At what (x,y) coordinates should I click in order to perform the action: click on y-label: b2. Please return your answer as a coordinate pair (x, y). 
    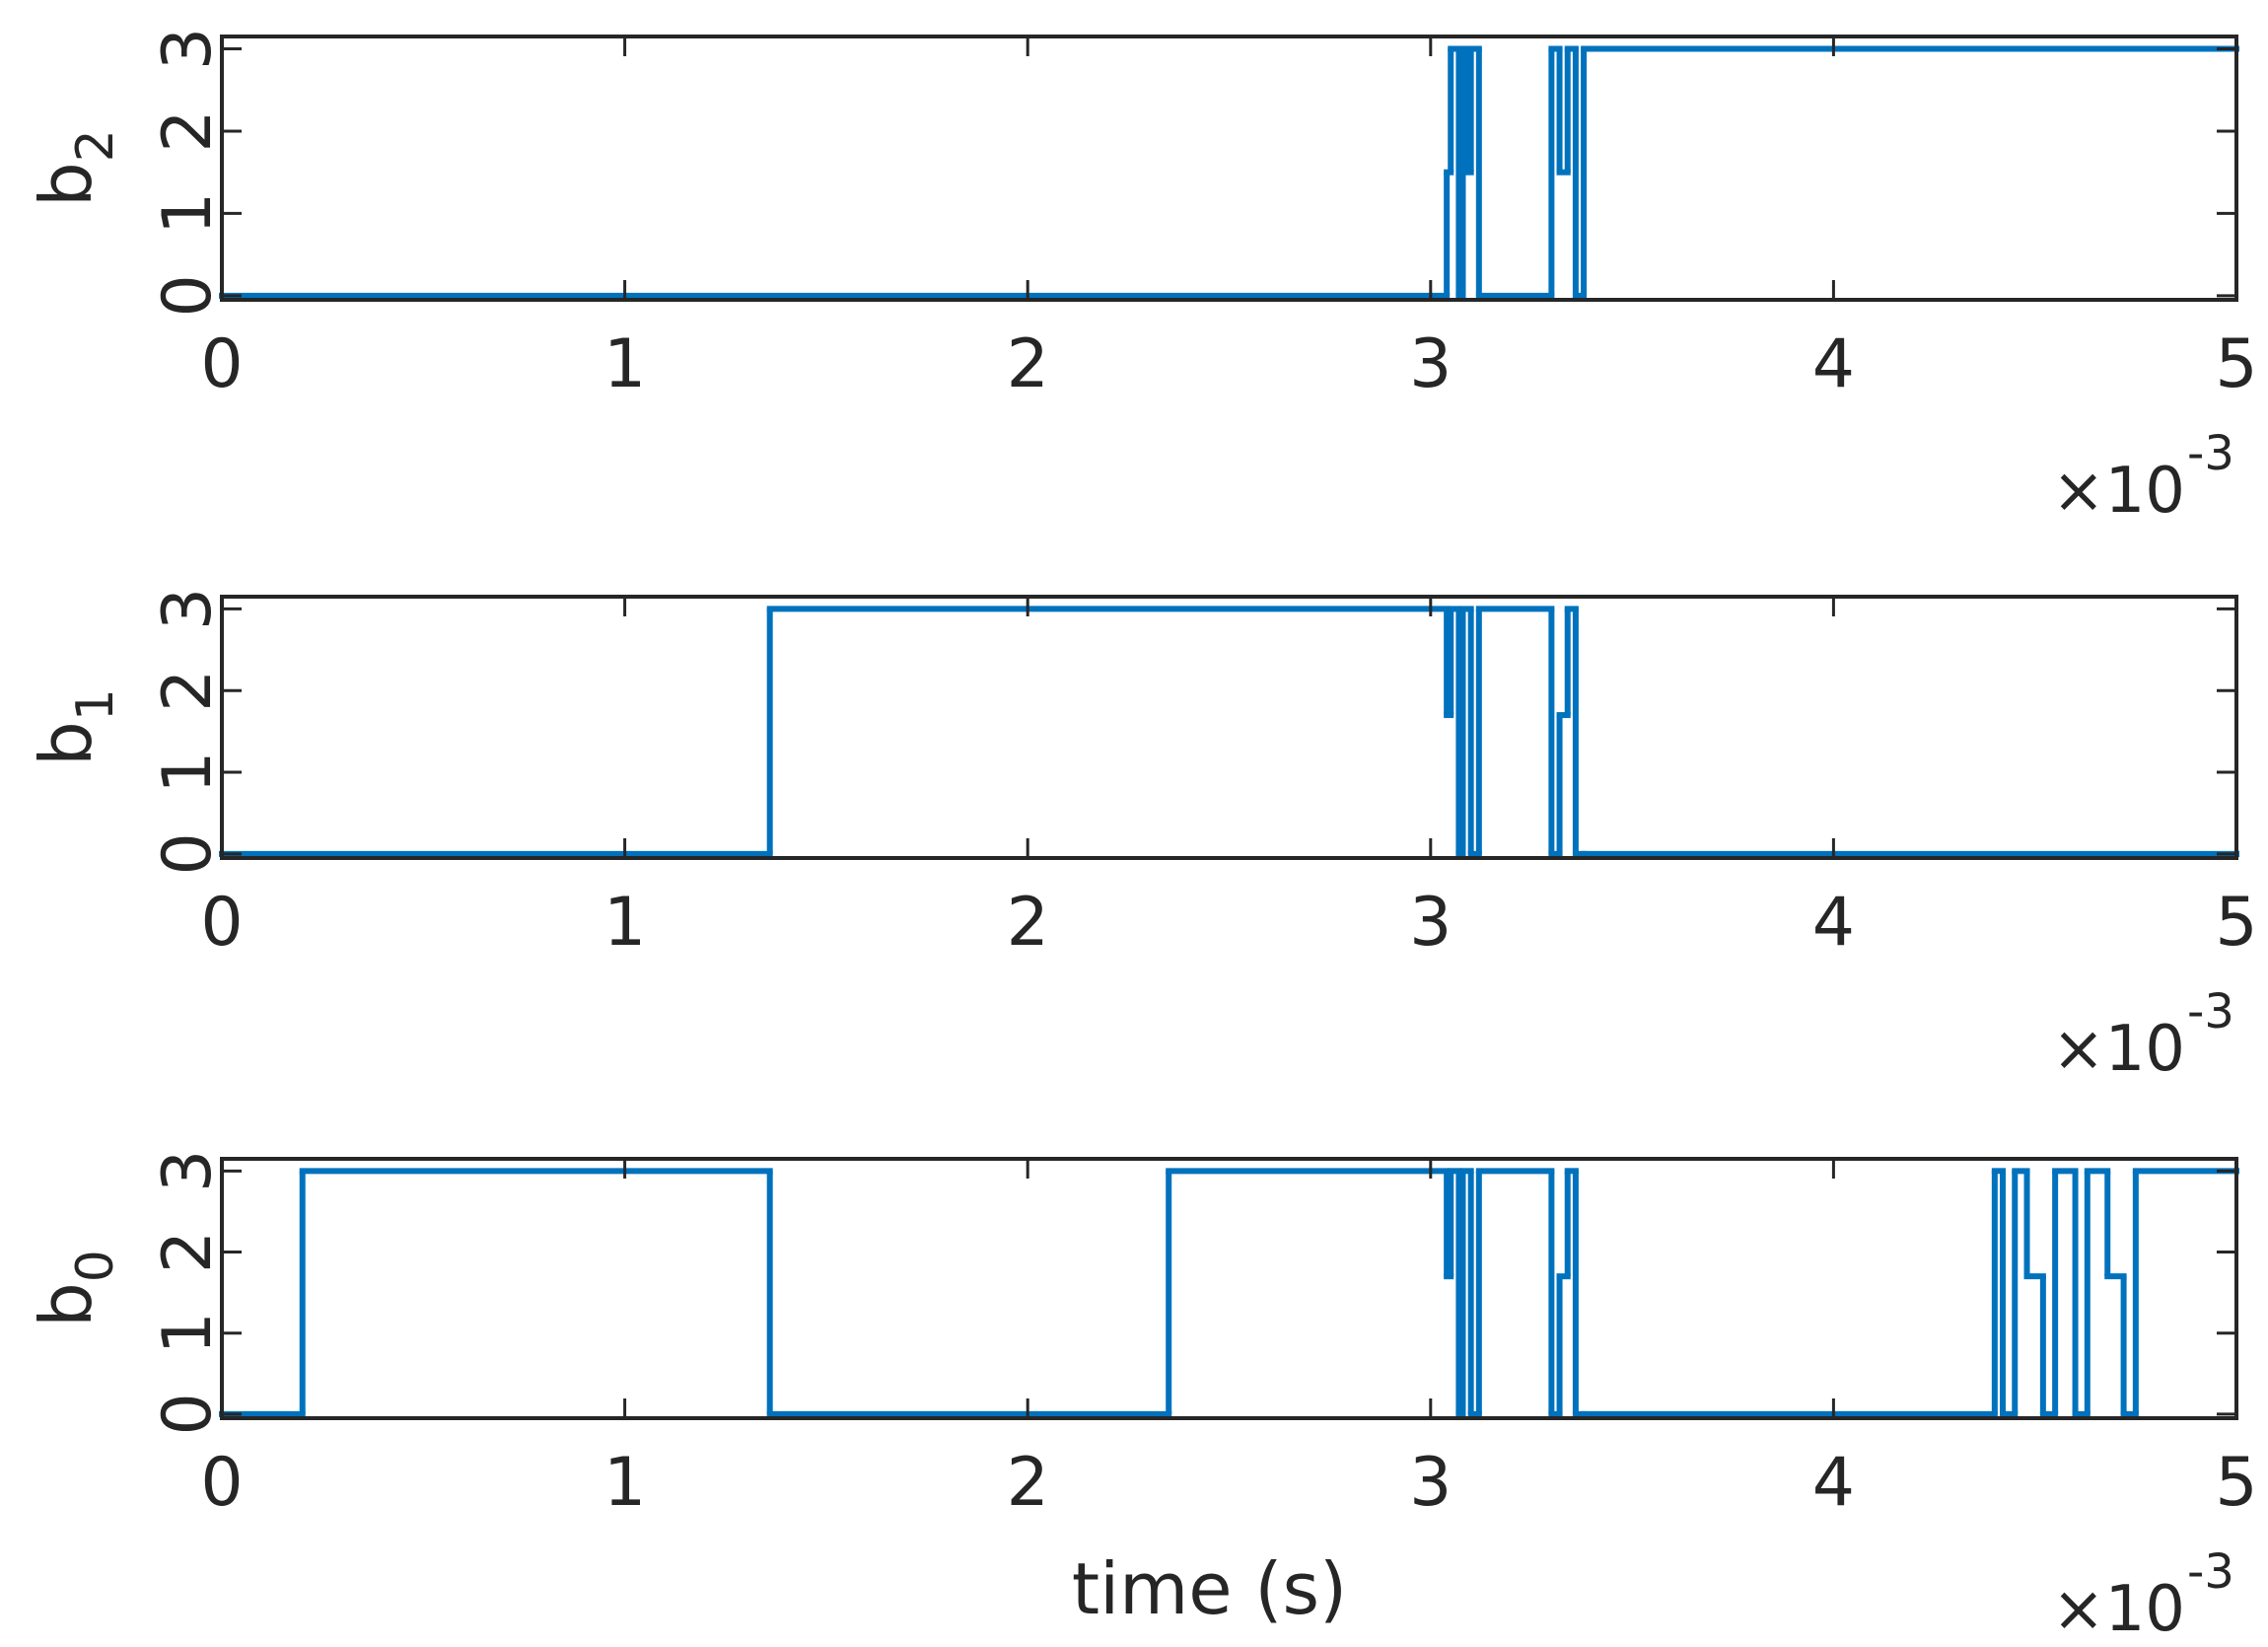
    Looking at the image, I should click on (75, 168).